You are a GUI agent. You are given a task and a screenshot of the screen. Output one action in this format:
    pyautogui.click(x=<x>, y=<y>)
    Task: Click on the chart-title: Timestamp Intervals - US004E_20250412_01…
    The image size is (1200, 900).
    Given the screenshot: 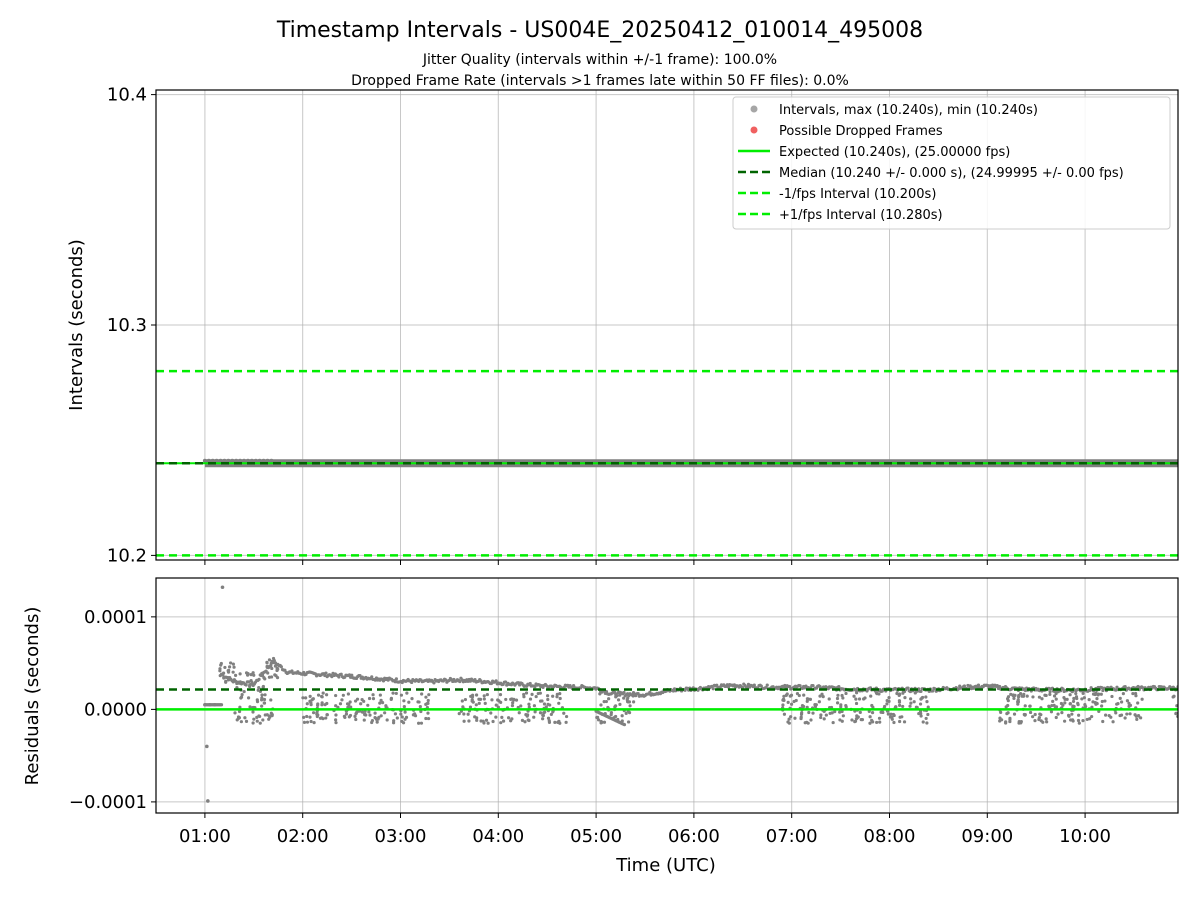 What is the action you would take?
    pyautogui.click(x=599, y=30)
    